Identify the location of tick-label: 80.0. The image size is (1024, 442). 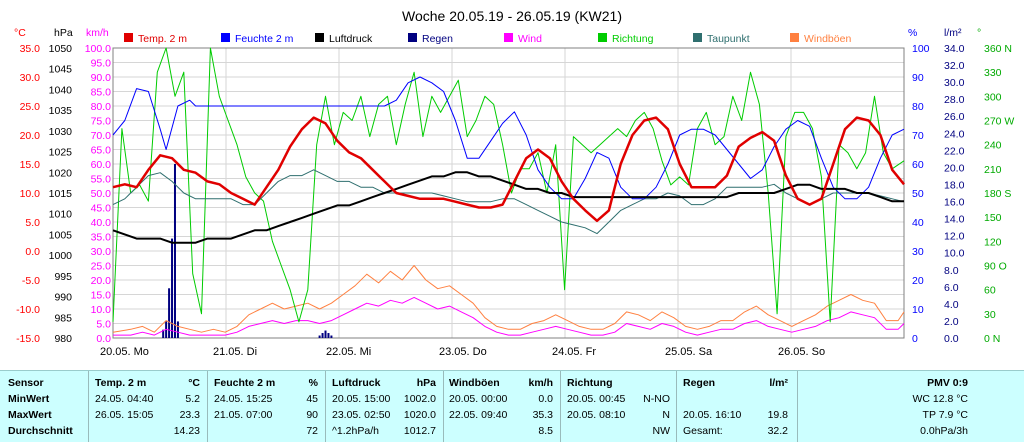
(101, 107).